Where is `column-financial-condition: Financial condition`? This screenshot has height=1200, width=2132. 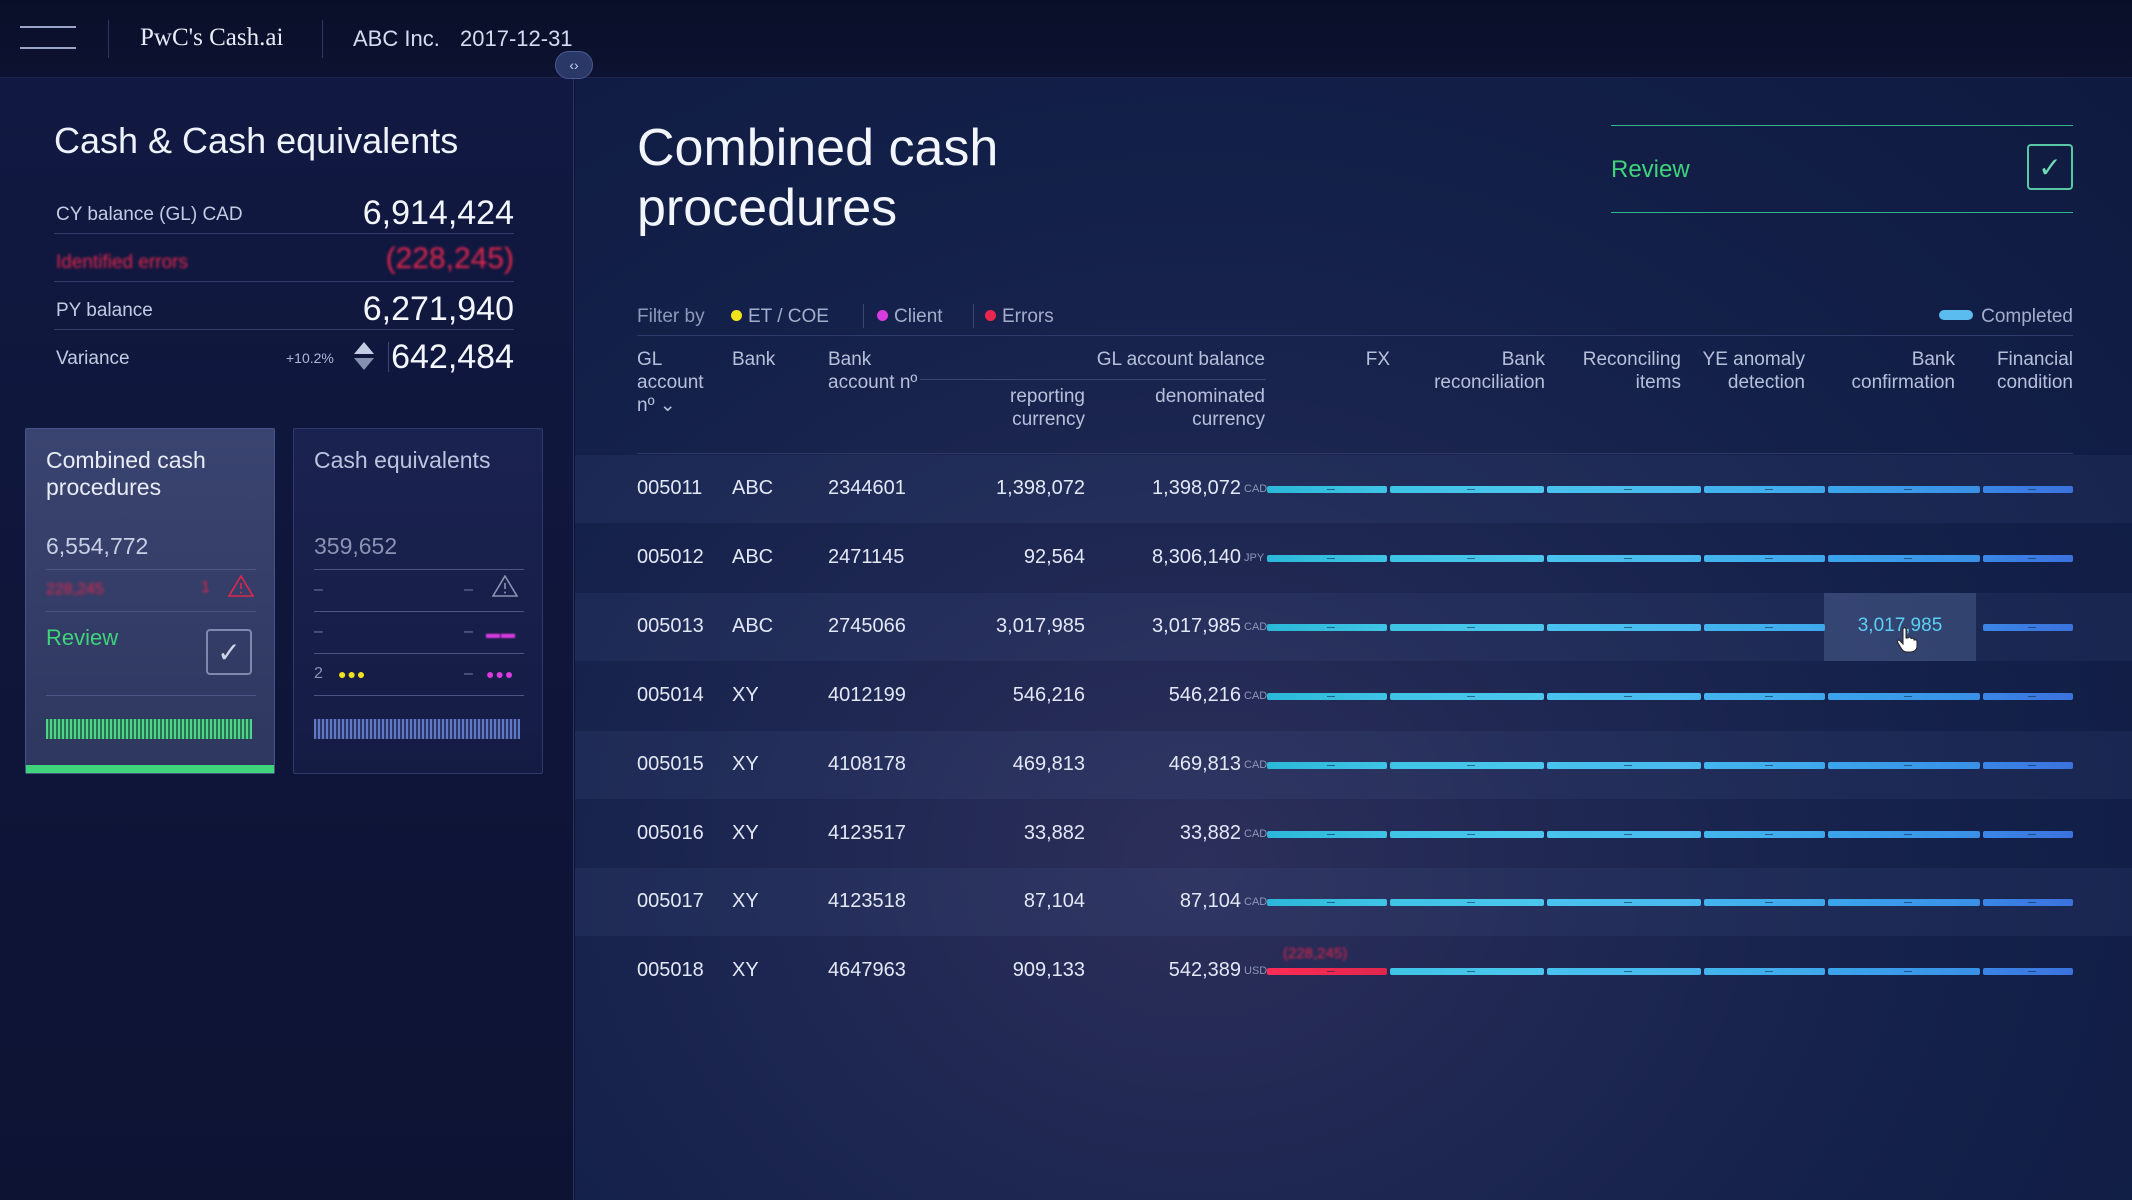 column-financial-condition: Financial condition is located at coordinates (2034, 371).